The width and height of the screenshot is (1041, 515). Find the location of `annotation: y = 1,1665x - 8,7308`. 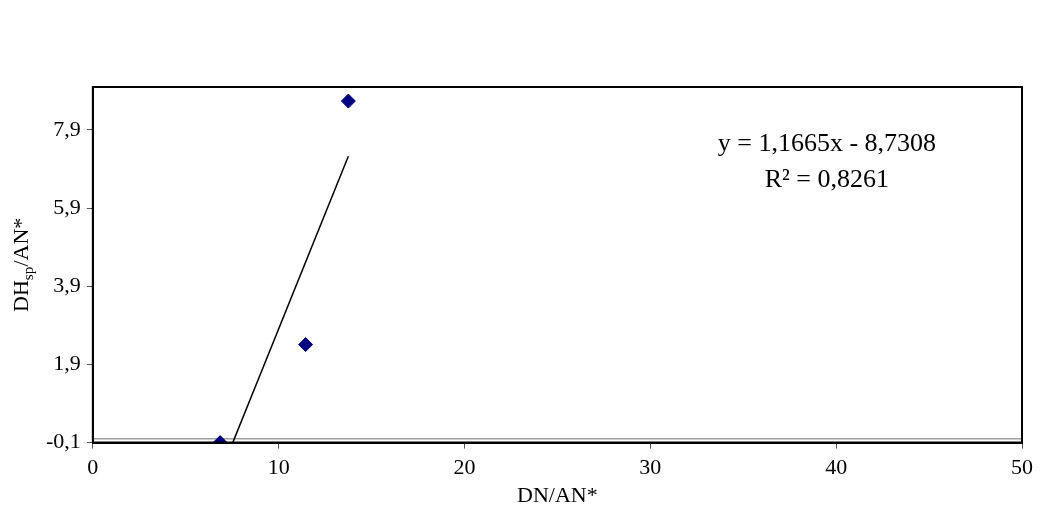

annotation: y = 1,1665x - 8,7308 is located at coordinates (827, 142).